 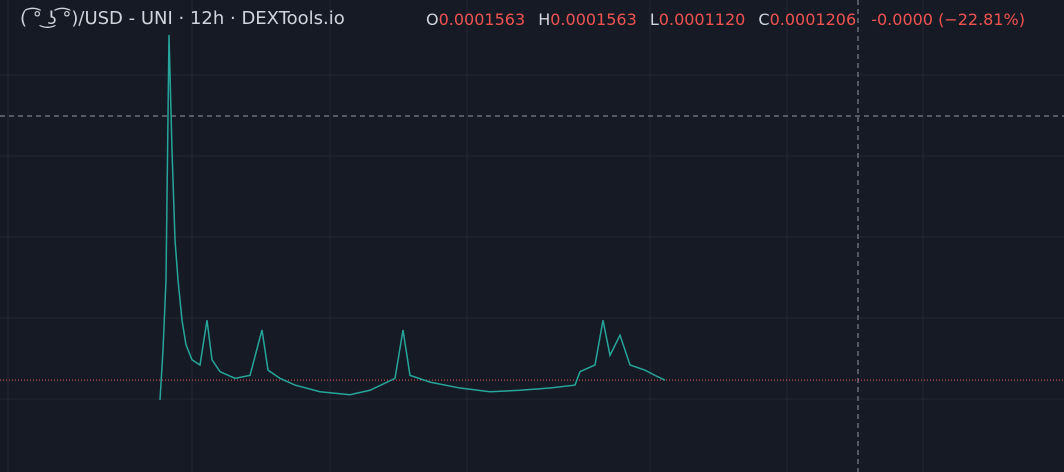 I want to click on change: -0.0000 (−22.81%), so click(x=948, y=19).